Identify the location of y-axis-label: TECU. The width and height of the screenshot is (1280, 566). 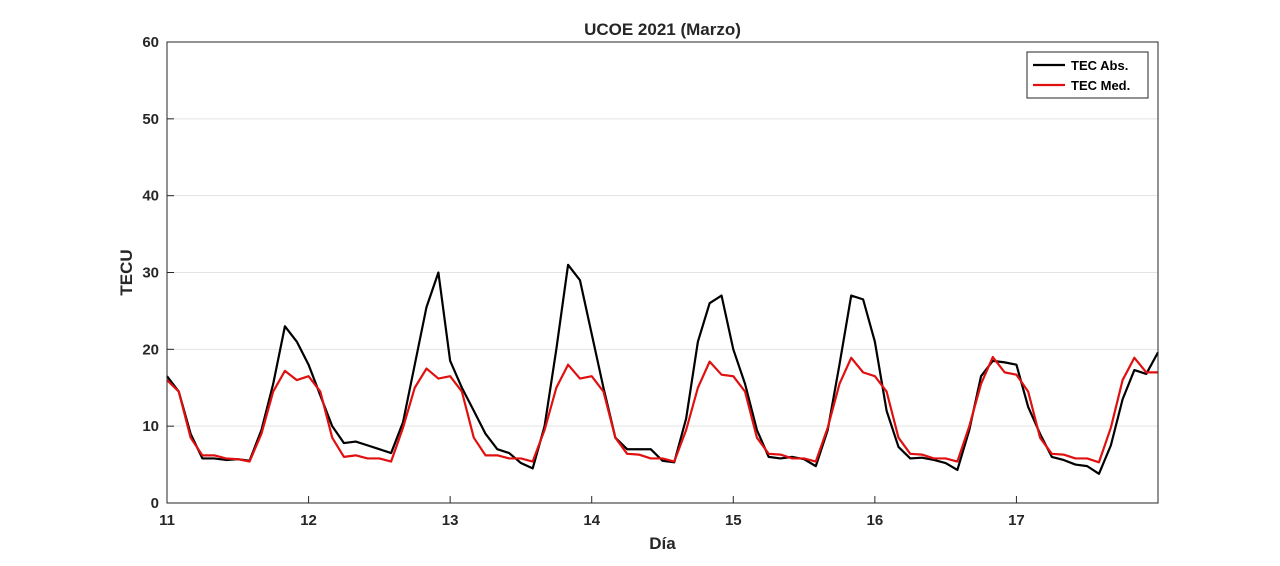
(126, 272).